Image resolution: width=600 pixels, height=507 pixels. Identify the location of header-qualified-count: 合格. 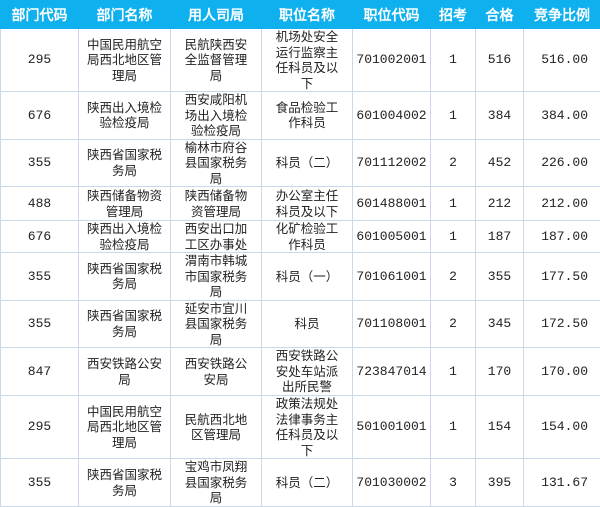
(500, 15).